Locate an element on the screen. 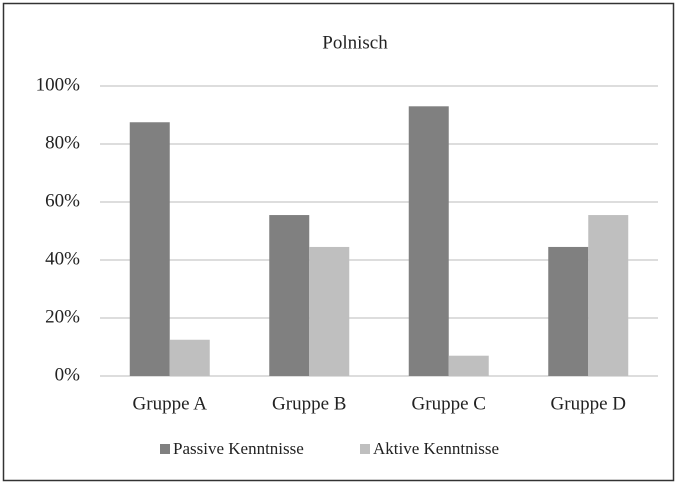 This screenshot has width=677, height=484. y-tick-label: 100% is located at coordinates (58, 84).